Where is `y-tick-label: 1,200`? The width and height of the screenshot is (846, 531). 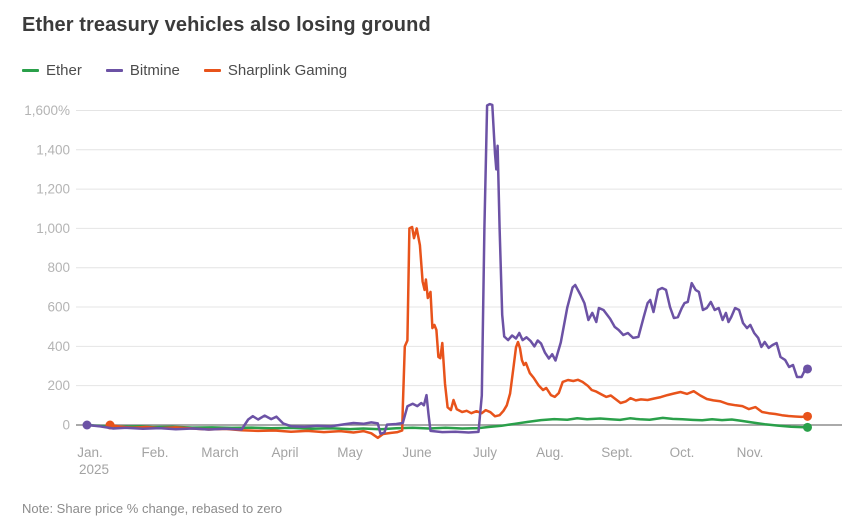
y-tick-label: 1,200 is located at coordinates (53, 189).